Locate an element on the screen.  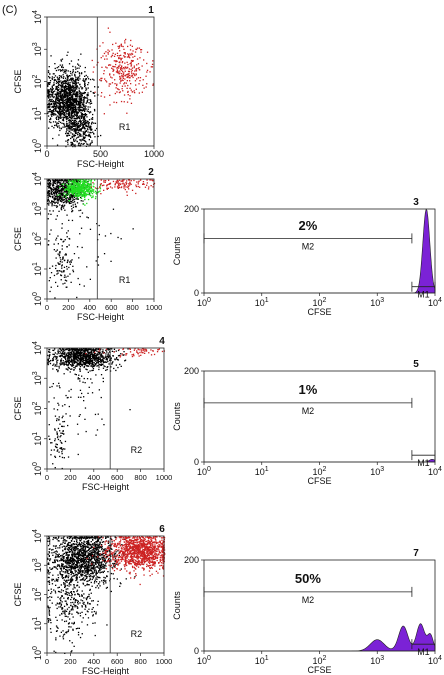
x-tick-label: 104 is located at coordinates (435, 302).